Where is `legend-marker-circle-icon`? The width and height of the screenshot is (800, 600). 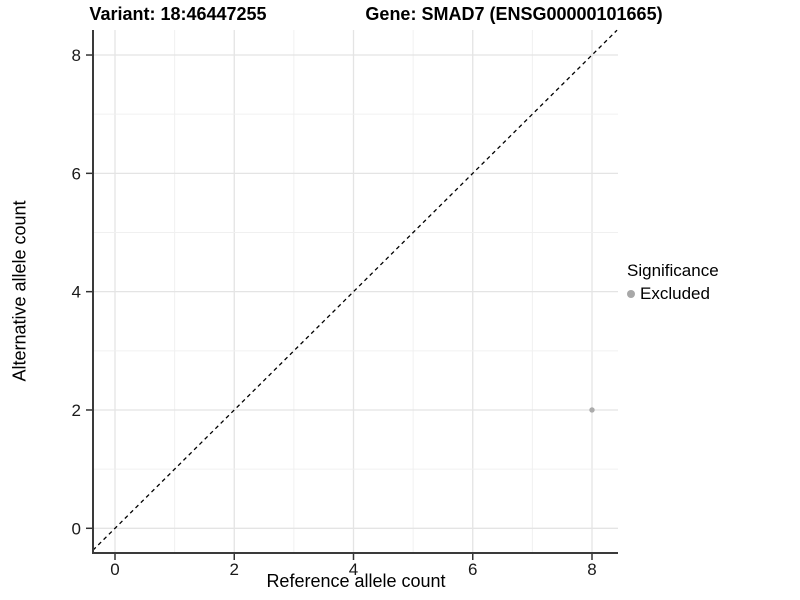
legend-marker-circle-icon is located at coordinates (631, 294).